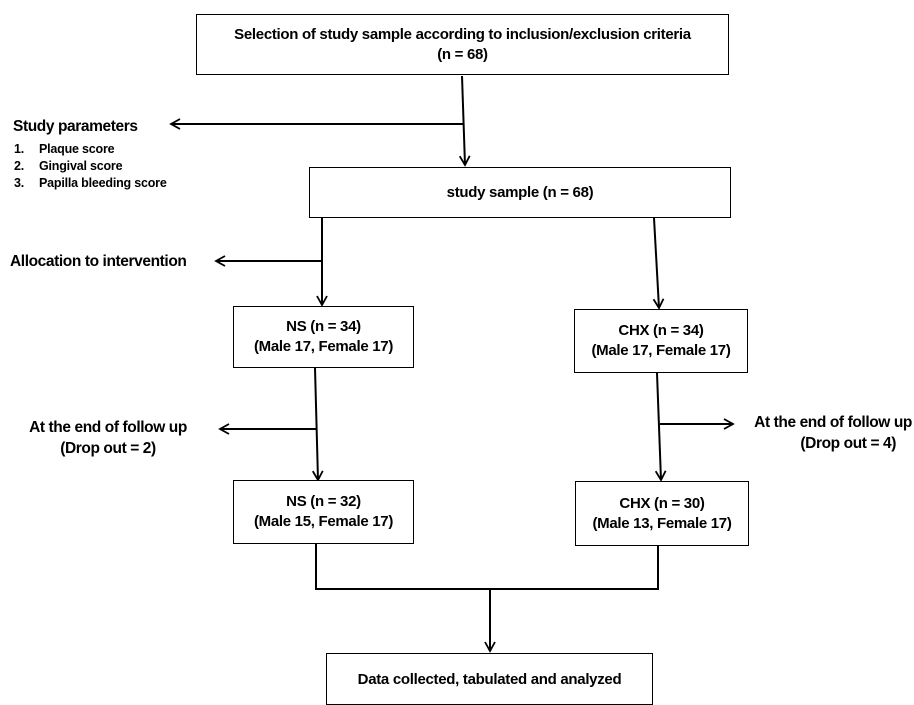 The image size is (914, 705). I want to click on chx-allocation-box: CHX (n = 34) (Male 17, Female 17), so click(661, 341).